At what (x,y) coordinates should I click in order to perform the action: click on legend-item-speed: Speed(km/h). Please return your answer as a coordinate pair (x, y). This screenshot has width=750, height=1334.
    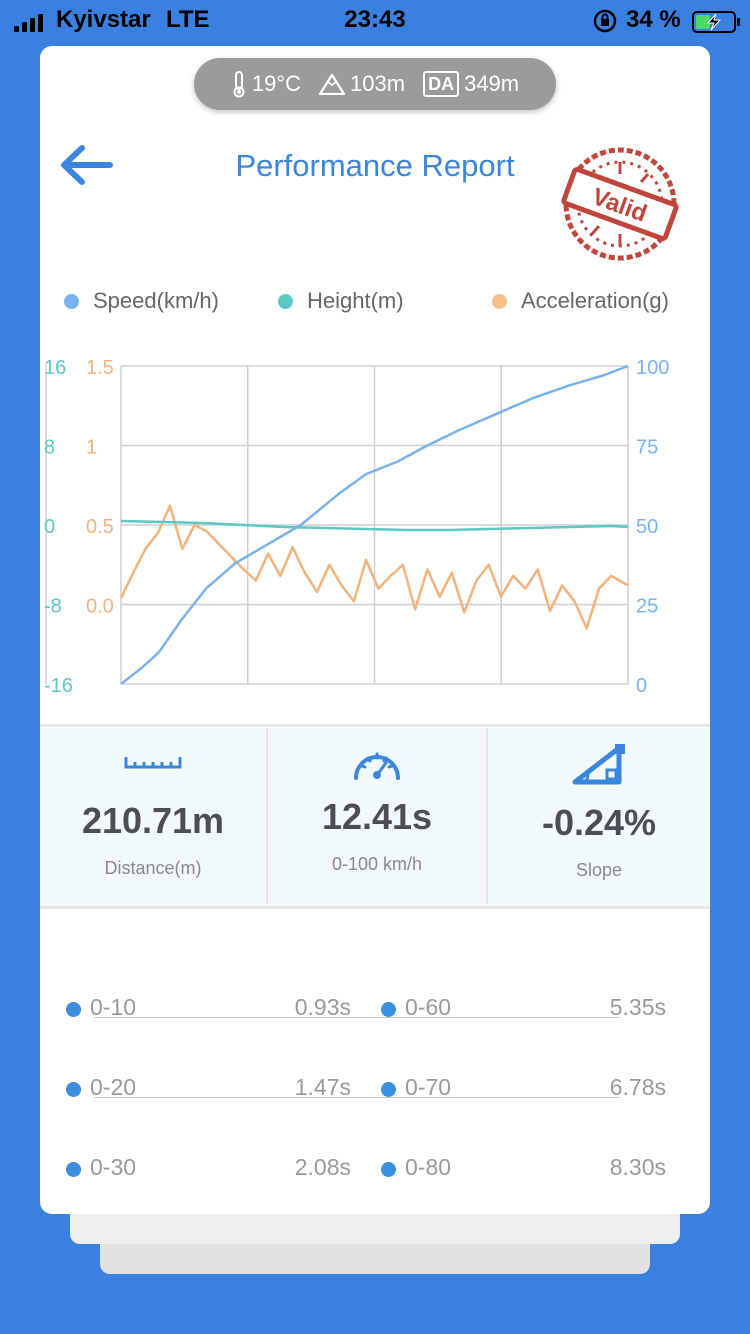
    Looking at the image, I should click on (141, 301).